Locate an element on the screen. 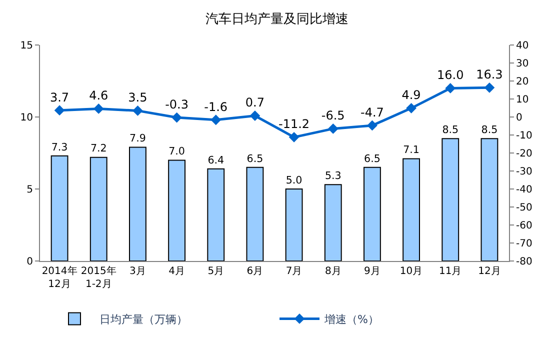 This screenshot has width=554, height=345. data-label: 7.9 is located at coordinates (138, 138).